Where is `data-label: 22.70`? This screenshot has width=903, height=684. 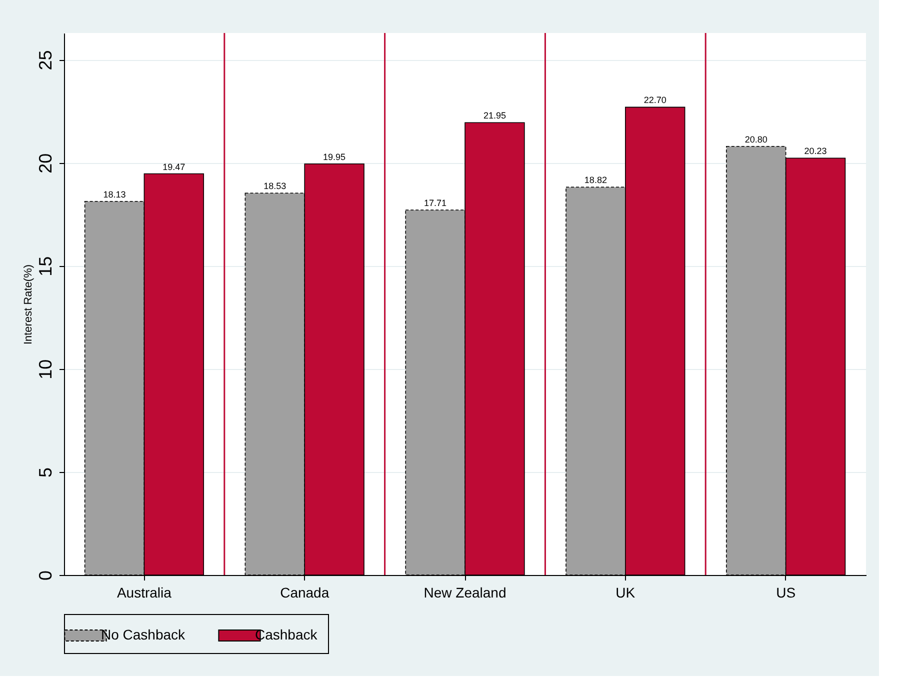
data-label: 22.70 is located at coordinates (655, 100).